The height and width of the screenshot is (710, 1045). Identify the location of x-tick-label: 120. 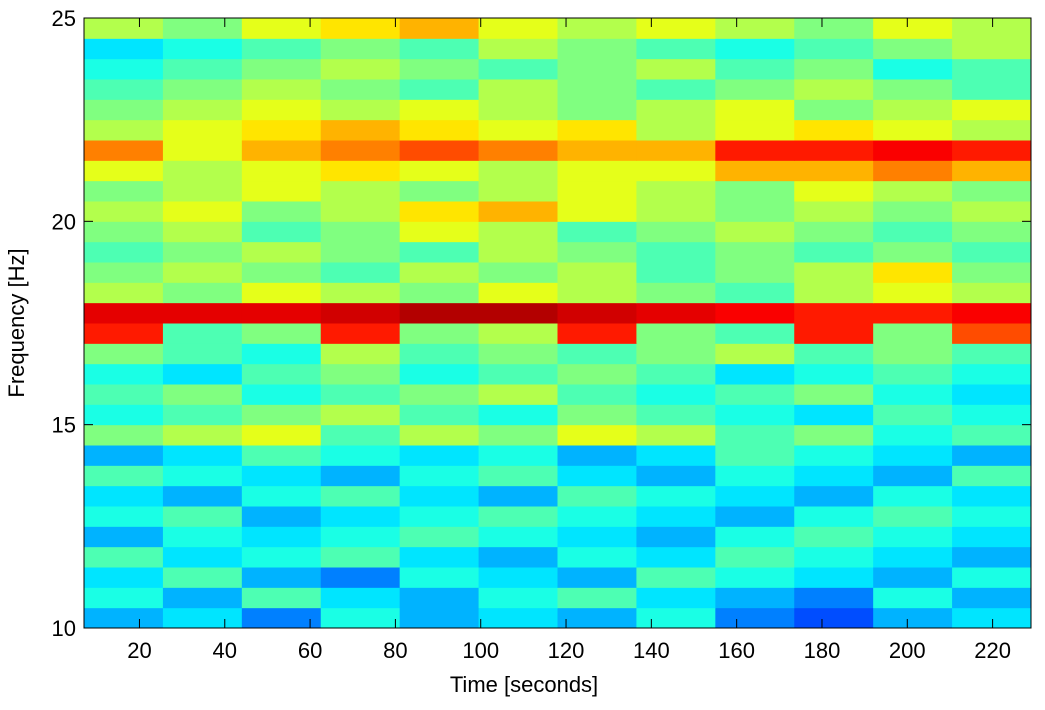
(566, 650).